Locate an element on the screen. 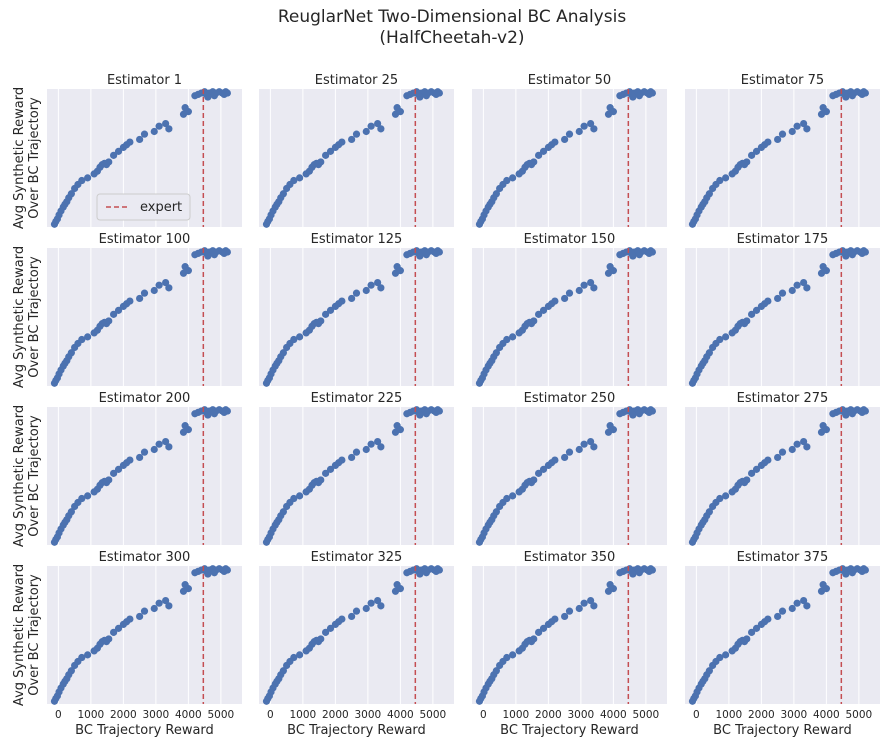  y-axis-label-line2: Over BC Trajectory is located at coordinates (34, 476).